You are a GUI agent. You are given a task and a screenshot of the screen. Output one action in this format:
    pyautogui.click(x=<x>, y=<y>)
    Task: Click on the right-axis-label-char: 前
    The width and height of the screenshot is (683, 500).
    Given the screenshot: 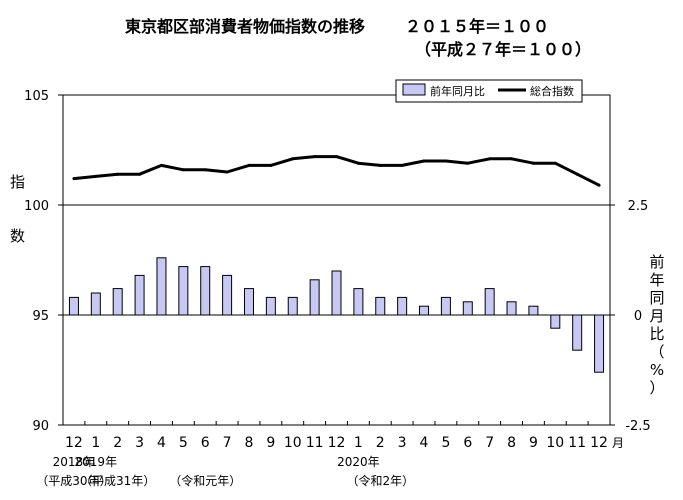 What is the action you would take?
    pyautogui.click(x=656, y=262)
    